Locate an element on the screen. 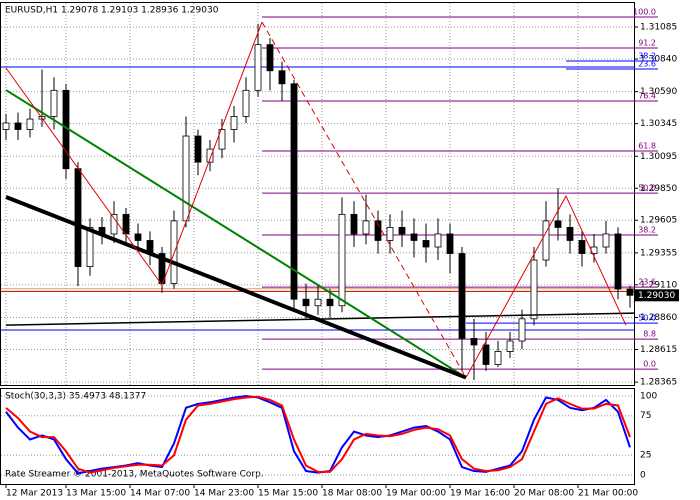 The image size is (700, 500). y-tick-label: 1.28365 is located at coordinates (658, 383).